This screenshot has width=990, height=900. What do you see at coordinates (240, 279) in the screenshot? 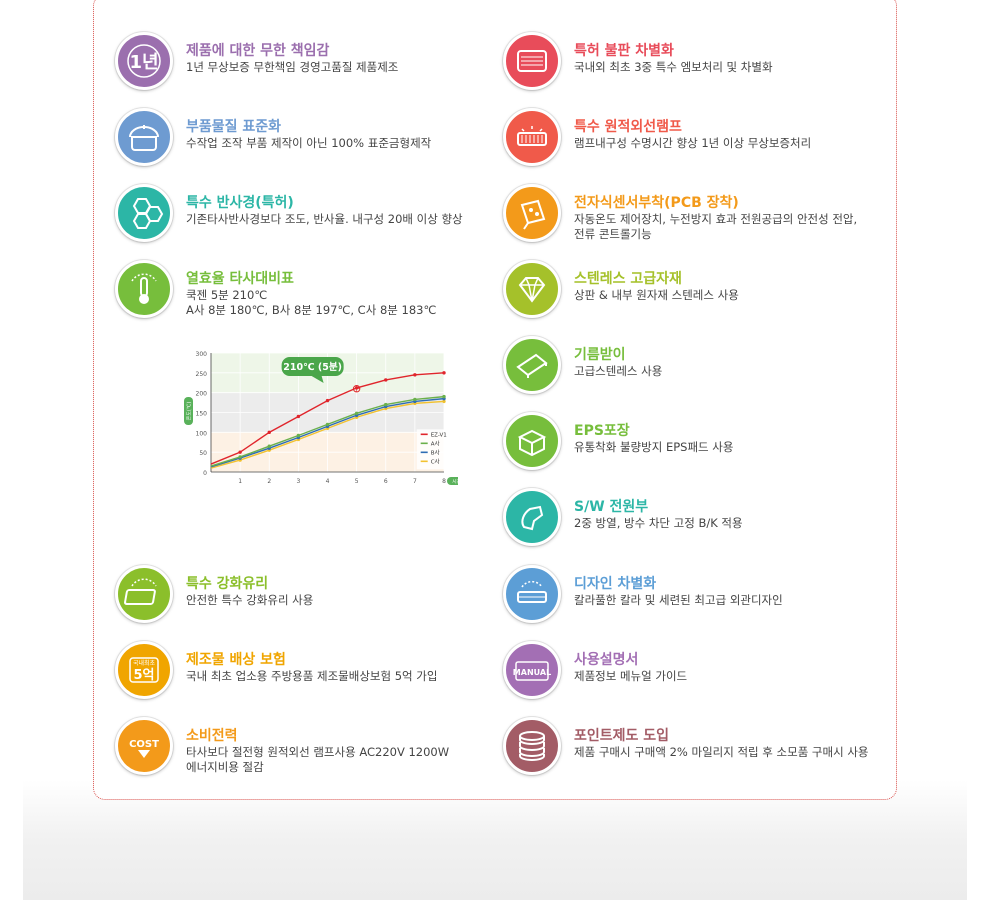
I see `feature-title: 열효율 타사대비표` at bounding box center [240, 279].